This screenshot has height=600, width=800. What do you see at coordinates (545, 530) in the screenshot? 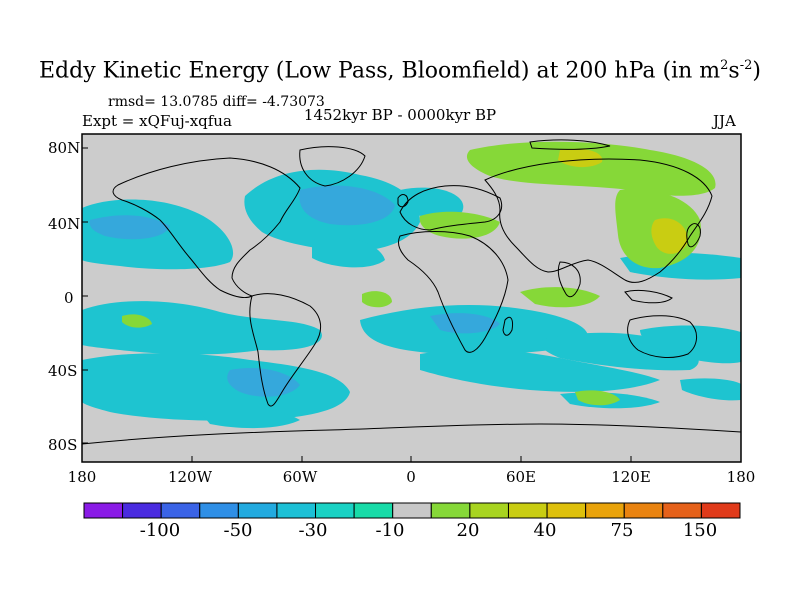
I see `colorbar-label: 40` at bounding box center [545, 530].